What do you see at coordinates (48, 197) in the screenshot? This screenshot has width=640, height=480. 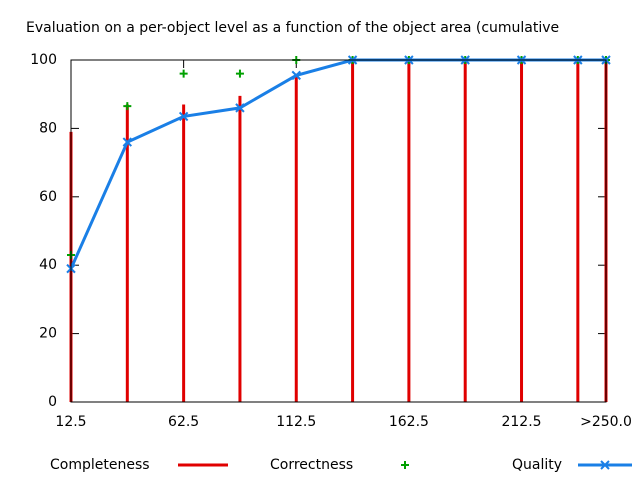 I see `y-tick-label: 60` at bounding box center [48, 197].